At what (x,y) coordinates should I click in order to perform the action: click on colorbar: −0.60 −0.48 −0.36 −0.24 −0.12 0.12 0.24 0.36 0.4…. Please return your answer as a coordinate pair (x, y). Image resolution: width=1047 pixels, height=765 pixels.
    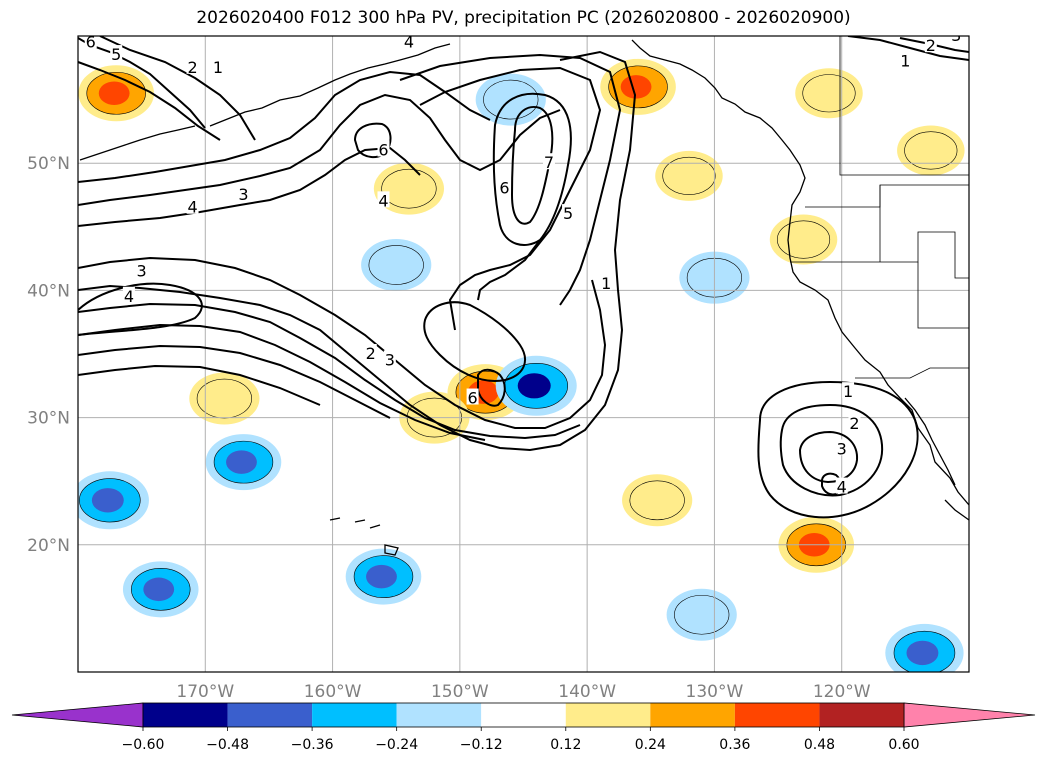
    Looking at the image, I should click on (523, 727).